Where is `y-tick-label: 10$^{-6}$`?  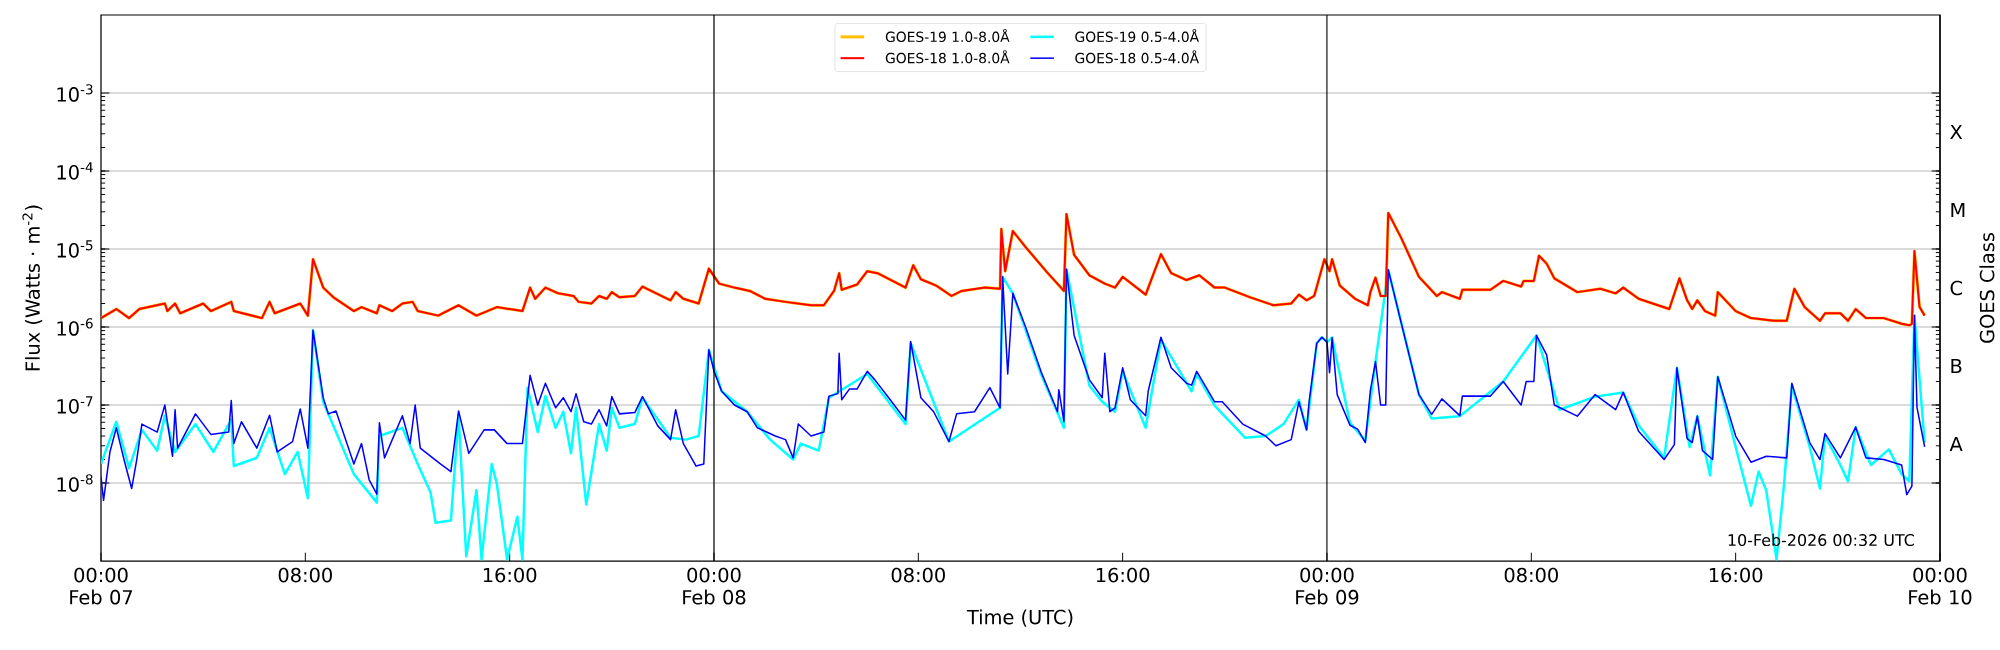
y-tick-label: 10$^{-6}$ is located at coordinates (75, 327).